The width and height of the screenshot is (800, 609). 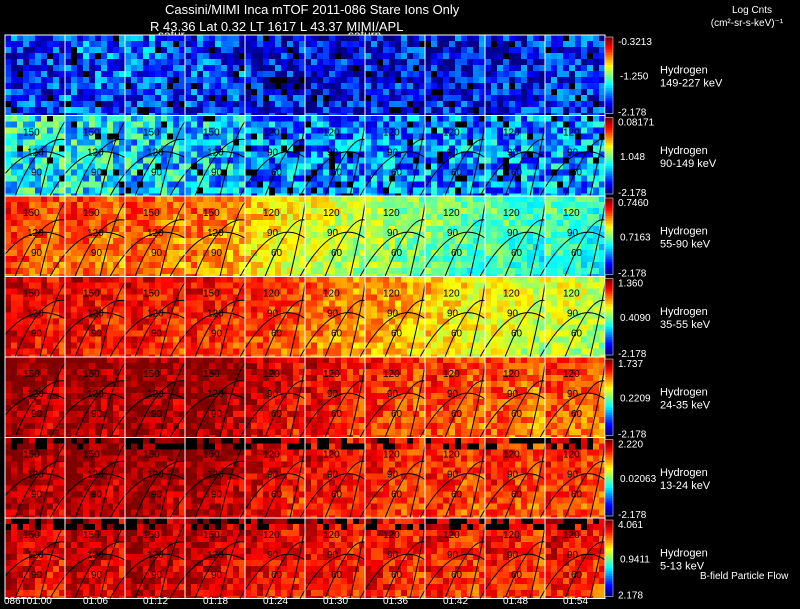 I want to click on heatmap-panel-r3-c8: 120 90 60, so click(x=512, y=317).